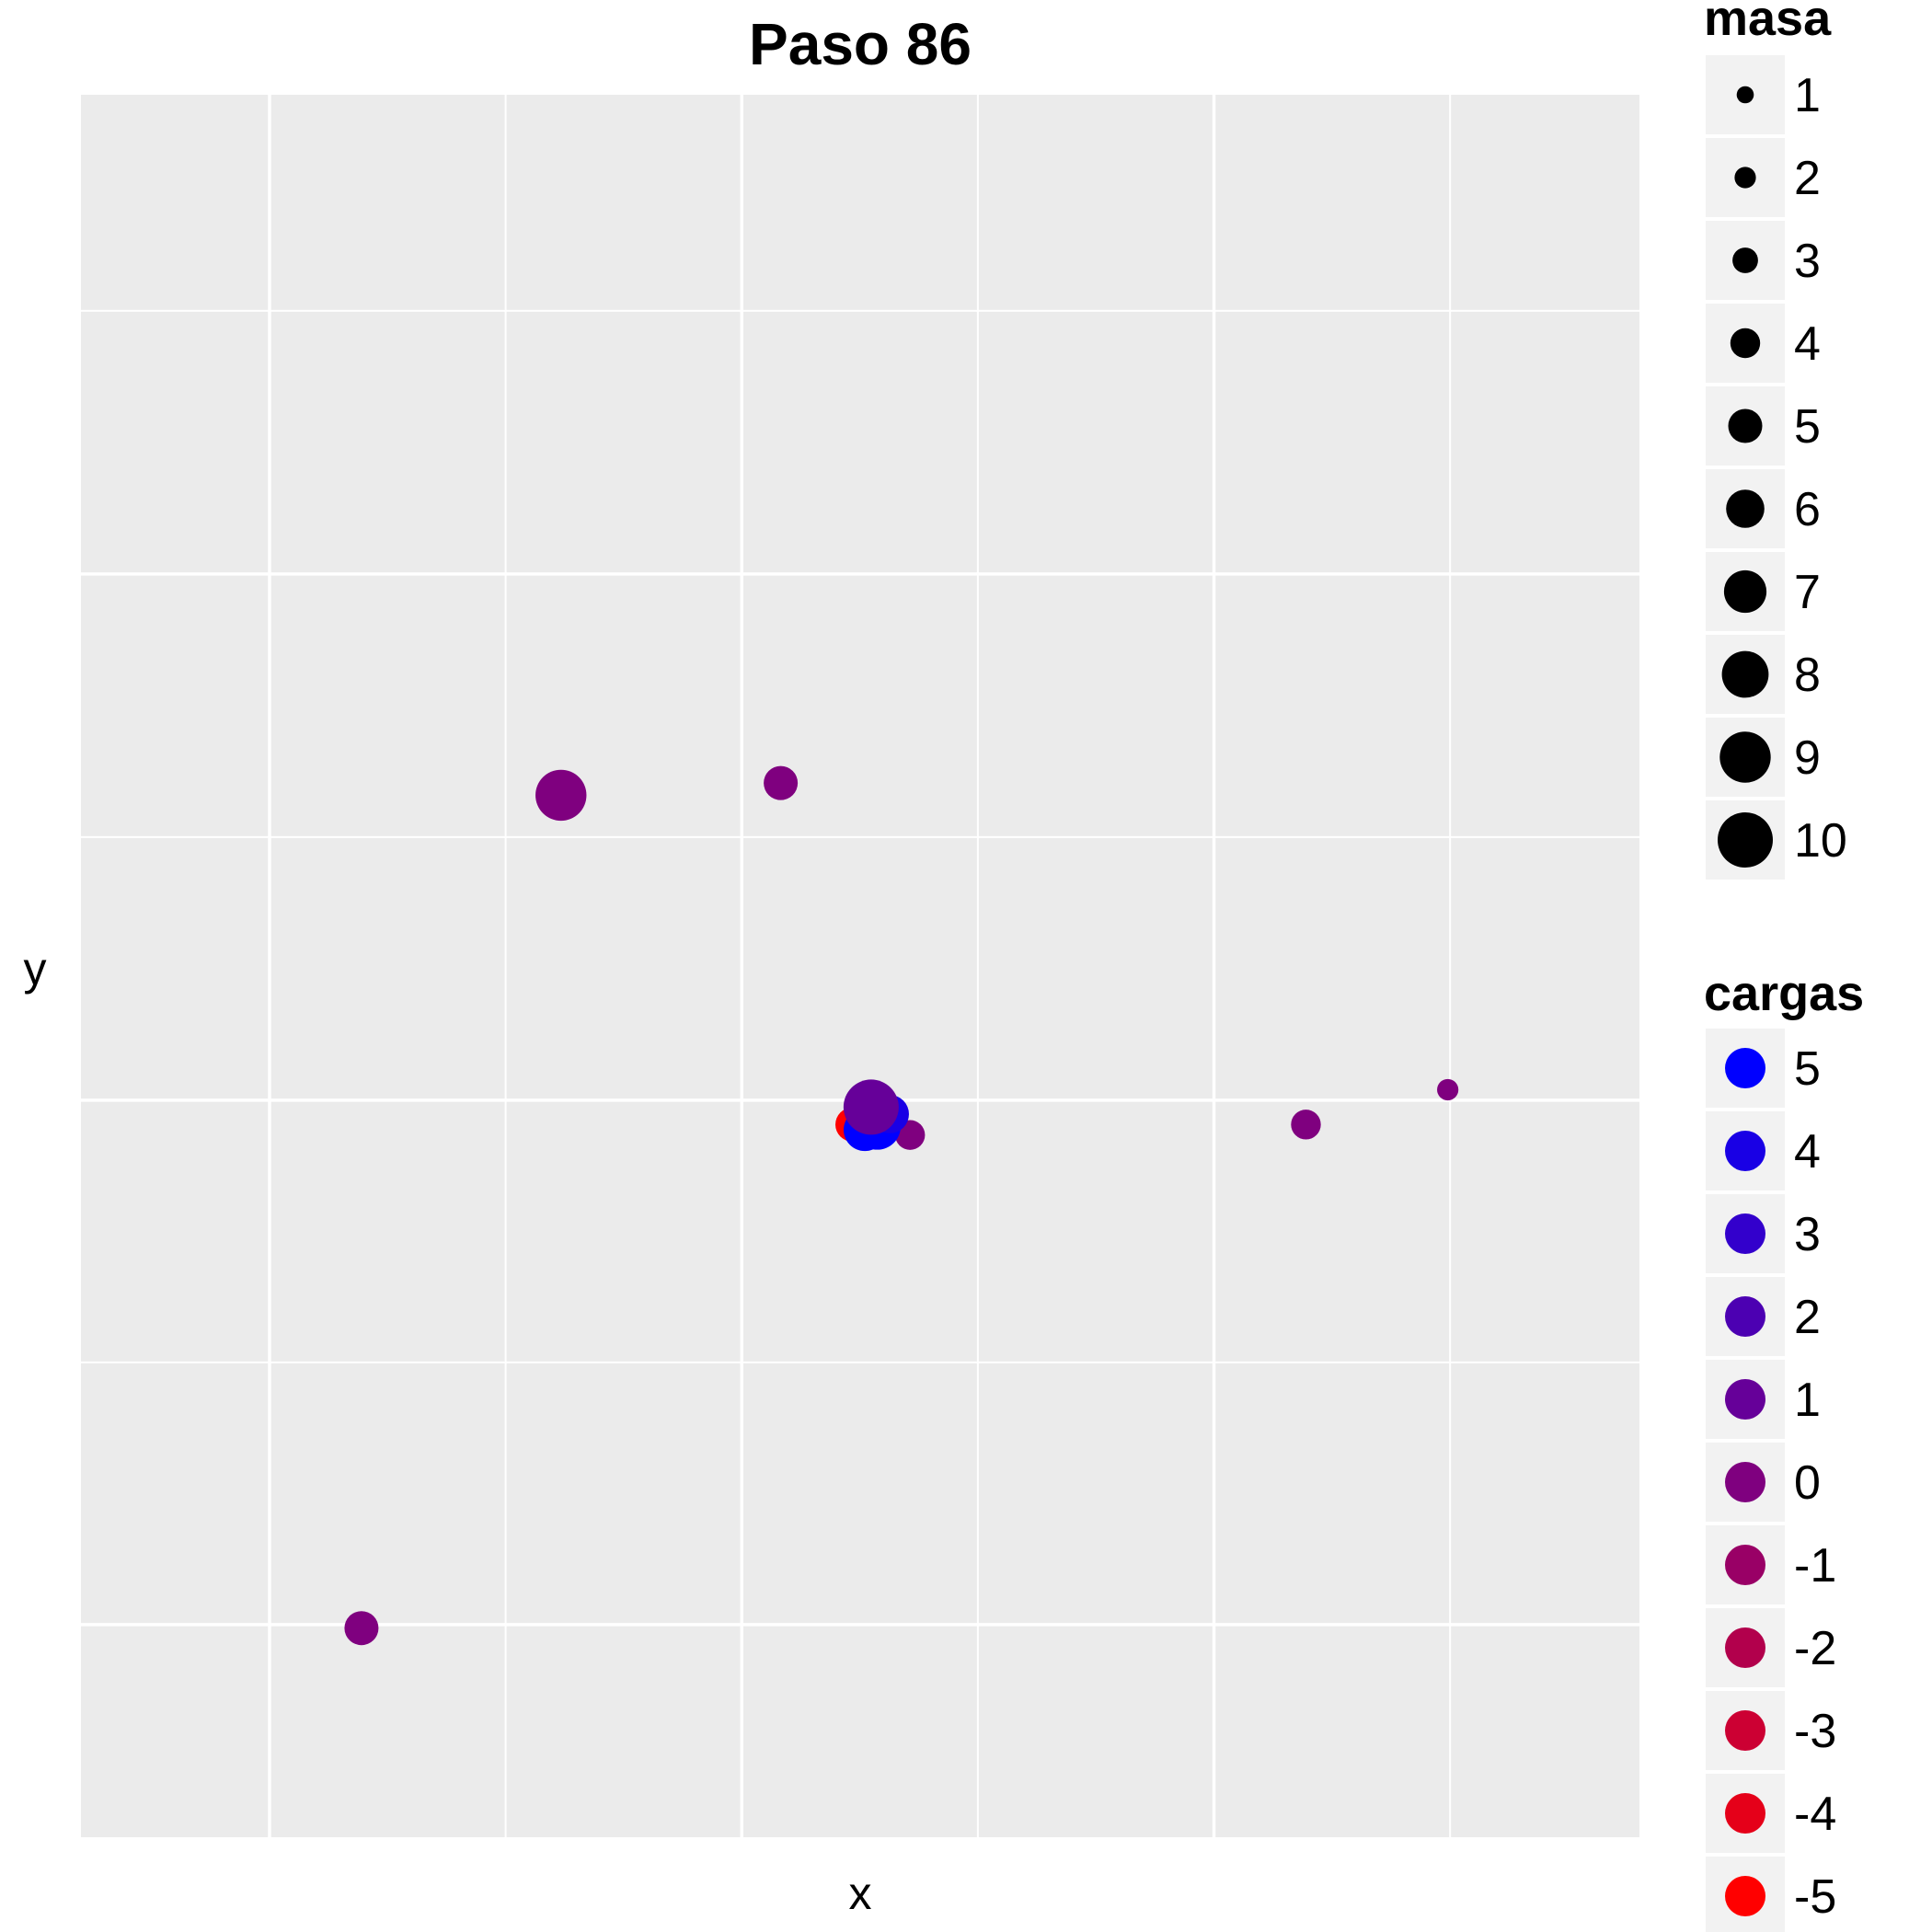 This screenshot has width=1932, height=1932. Describe the element at coordinates (1815, 1731) in the screenshot. I see `color-legend-label: -3` at that location.